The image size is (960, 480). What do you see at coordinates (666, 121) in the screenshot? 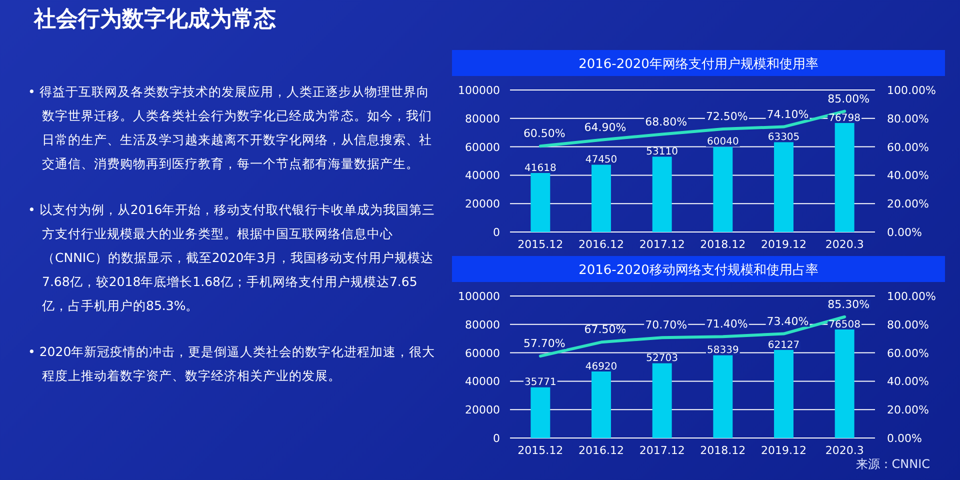
I see `data-label: 68.80%` at bounding box center [666, 121].